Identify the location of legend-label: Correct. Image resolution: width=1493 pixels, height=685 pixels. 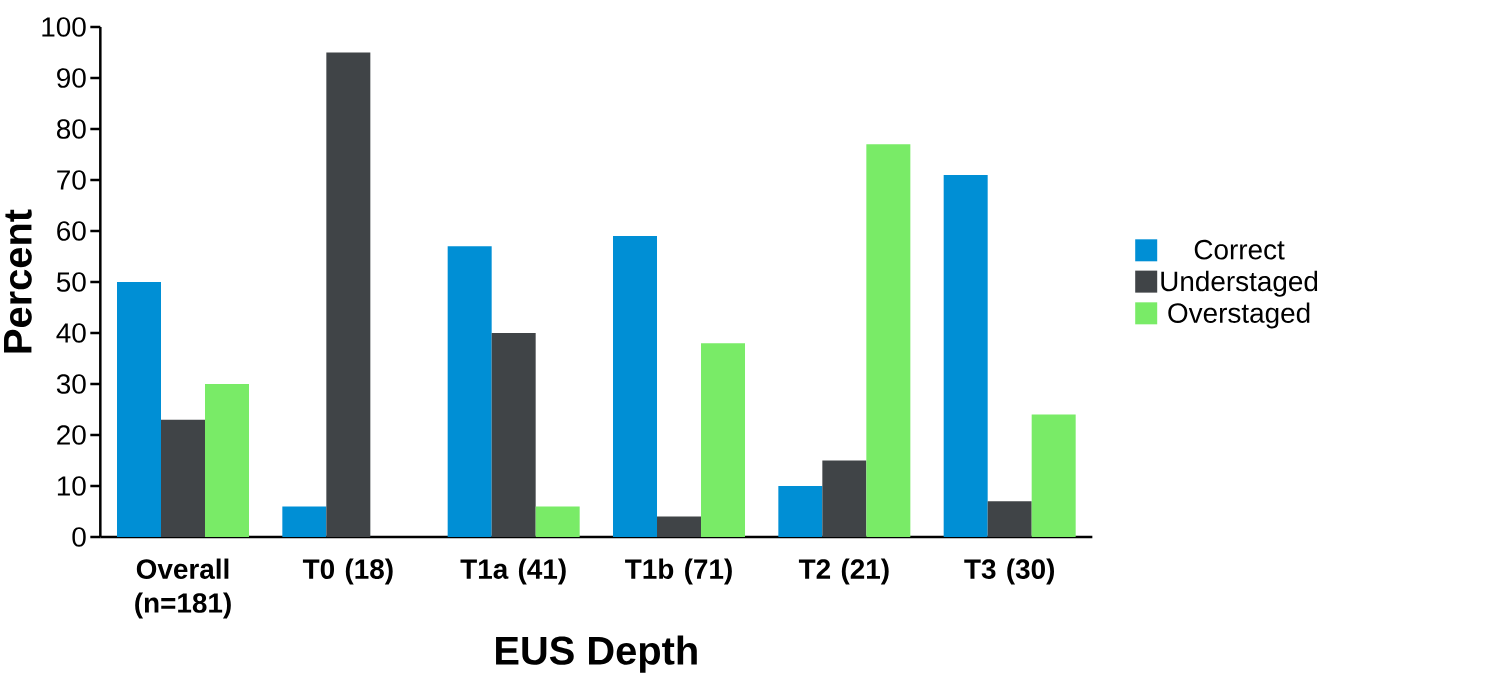
(1239, 249).